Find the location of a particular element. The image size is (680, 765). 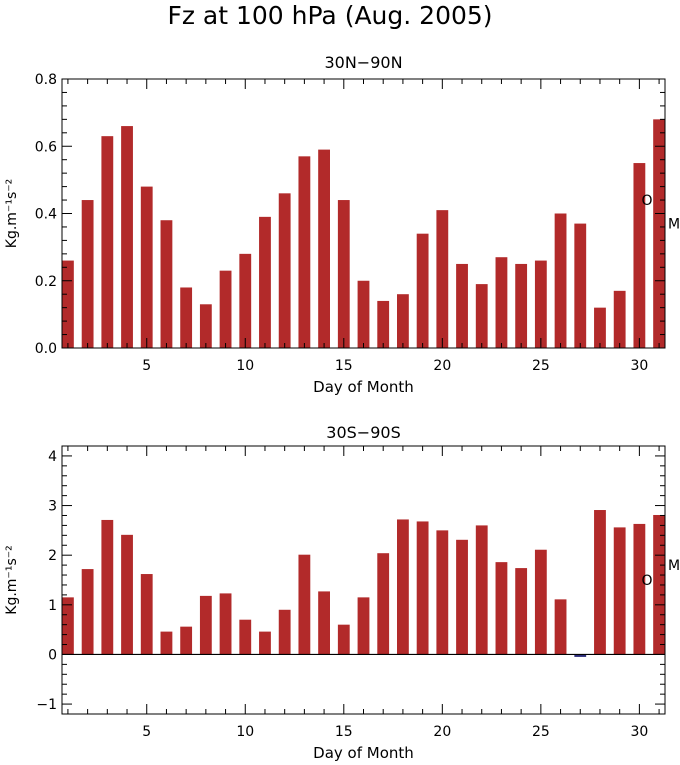

y-tick-label: 0.4 is located at coordinates (46, 215).